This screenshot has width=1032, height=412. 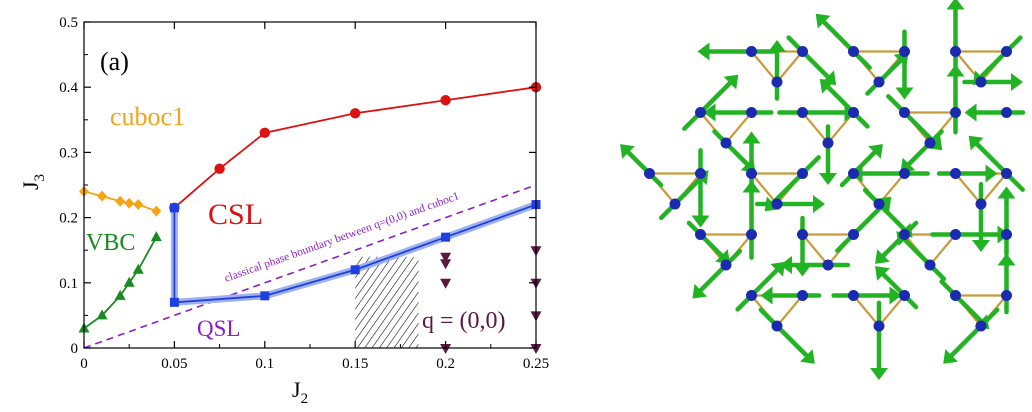 I want to click on y-axis-title: J3, so click(x=33, y=182).